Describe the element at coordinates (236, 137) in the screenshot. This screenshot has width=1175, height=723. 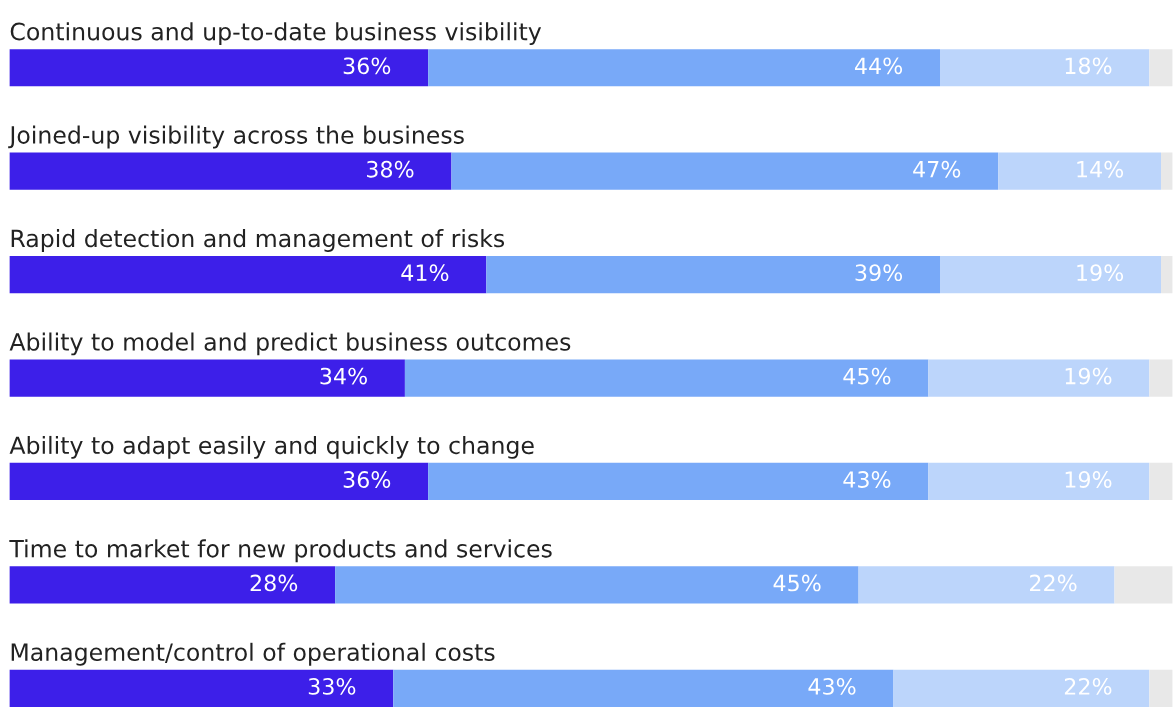
I see `y-tick-label: Joined-up visibility across the business` at that location.